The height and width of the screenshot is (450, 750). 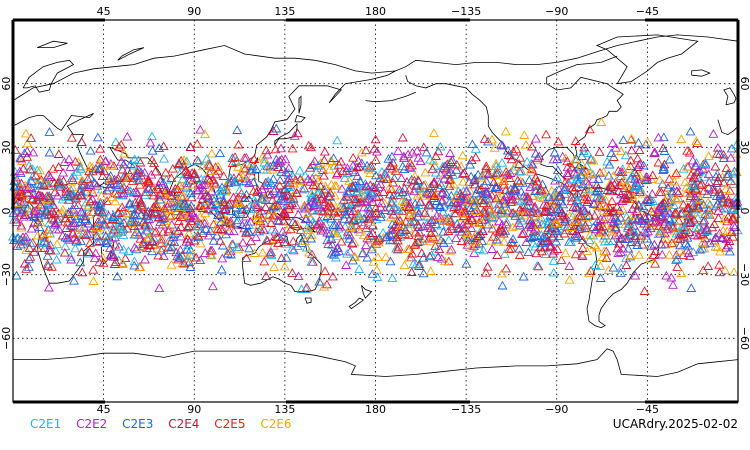 I want to click on legend: C2E1 C2E2 C2E3 C2E4 C2E5 C2E6, so click(x=166, y=425).